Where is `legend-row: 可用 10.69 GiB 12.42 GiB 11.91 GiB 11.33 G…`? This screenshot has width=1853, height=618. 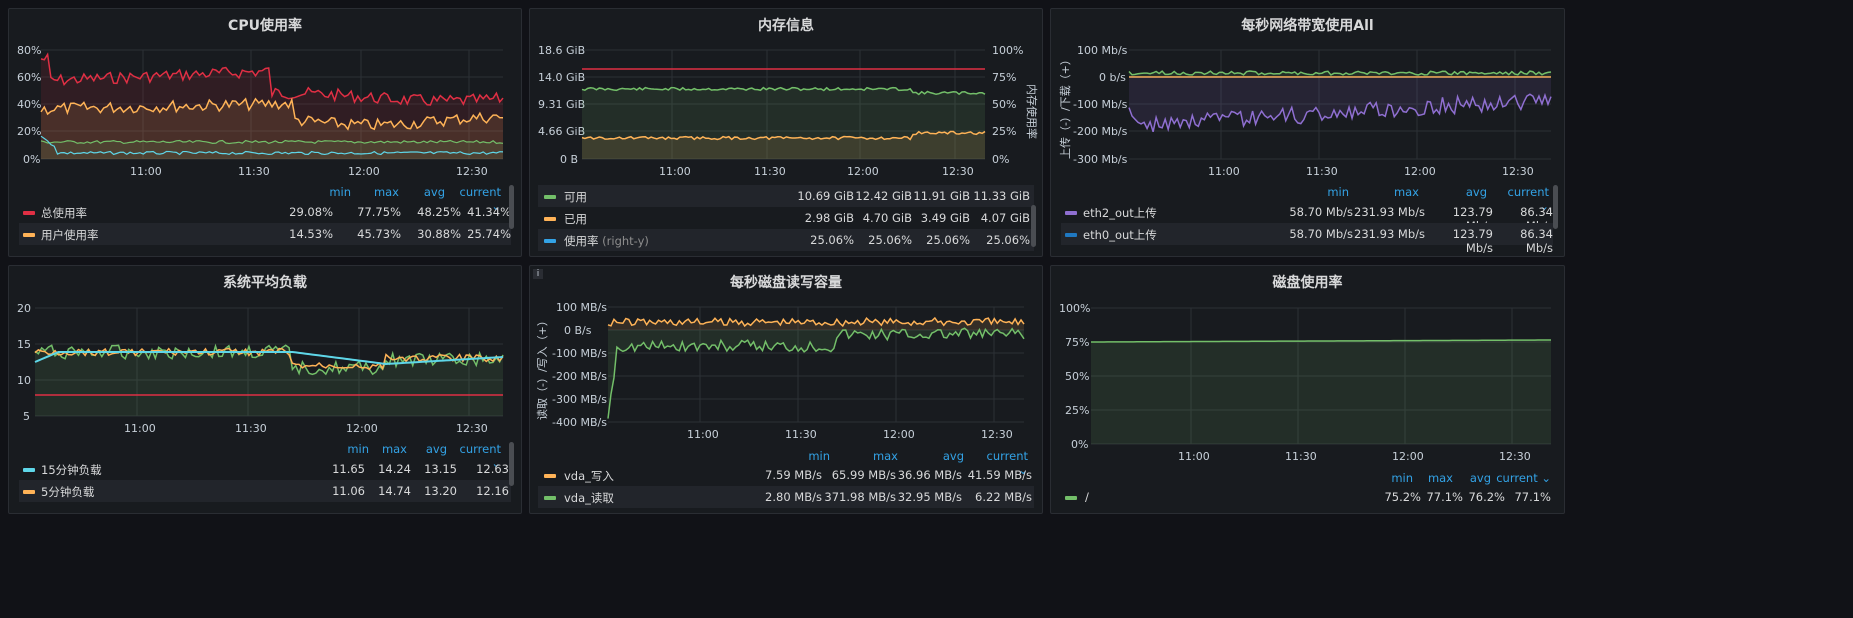
legend-row: 可用 10.69 GiB 12.42 GiB 11.91 GiB 11.33 G… is located at coordinates (786, 196).